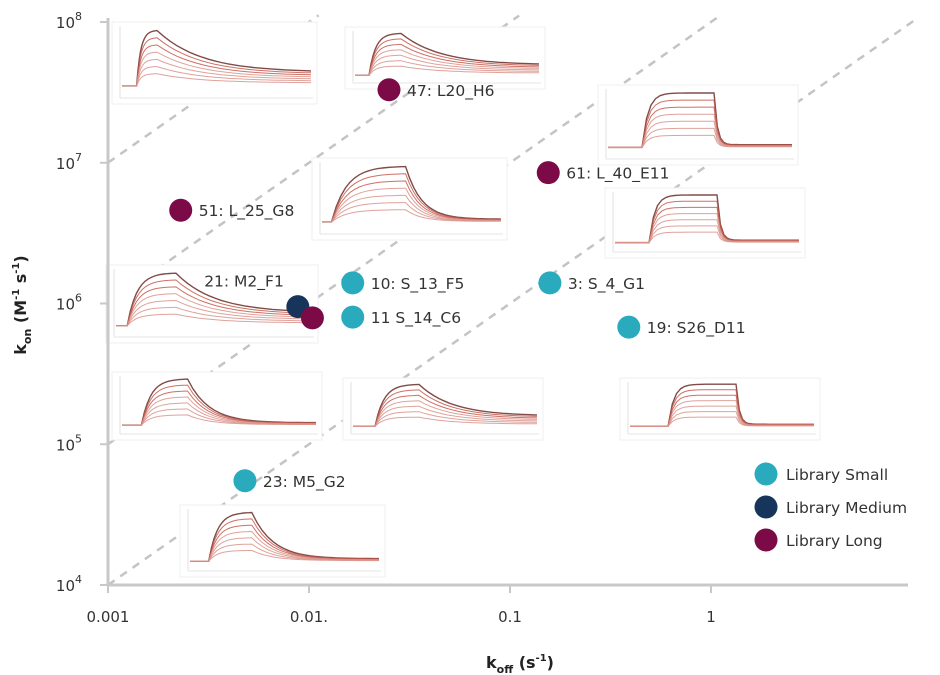  I want to click on data-point-label: 23: M5_G2, so click(304, 482).